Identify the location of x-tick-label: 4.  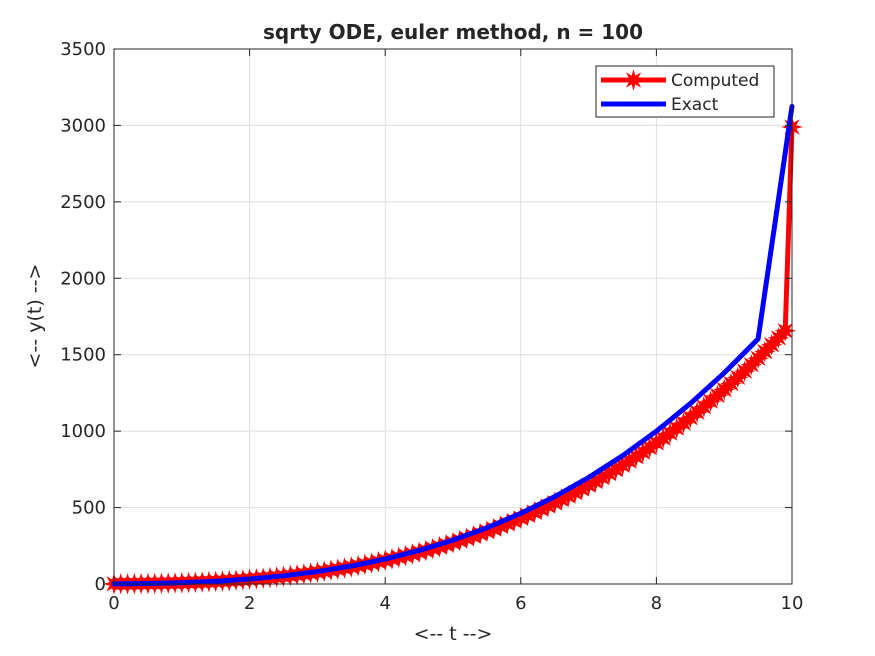
(384, 603).